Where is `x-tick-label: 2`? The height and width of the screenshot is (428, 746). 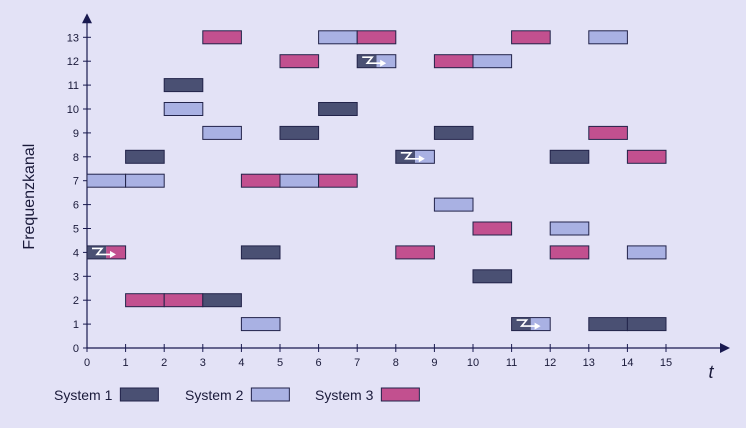 x-tick-label: 2 is located at coordinates (164, 363).